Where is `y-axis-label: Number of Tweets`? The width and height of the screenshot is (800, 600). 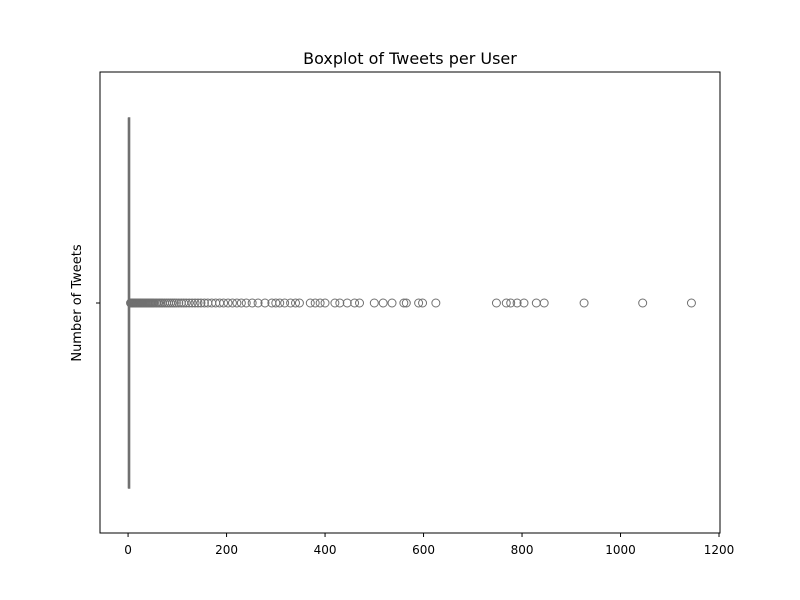
y-axis-label: Number of Tweets is located at coordinates (77, 303).